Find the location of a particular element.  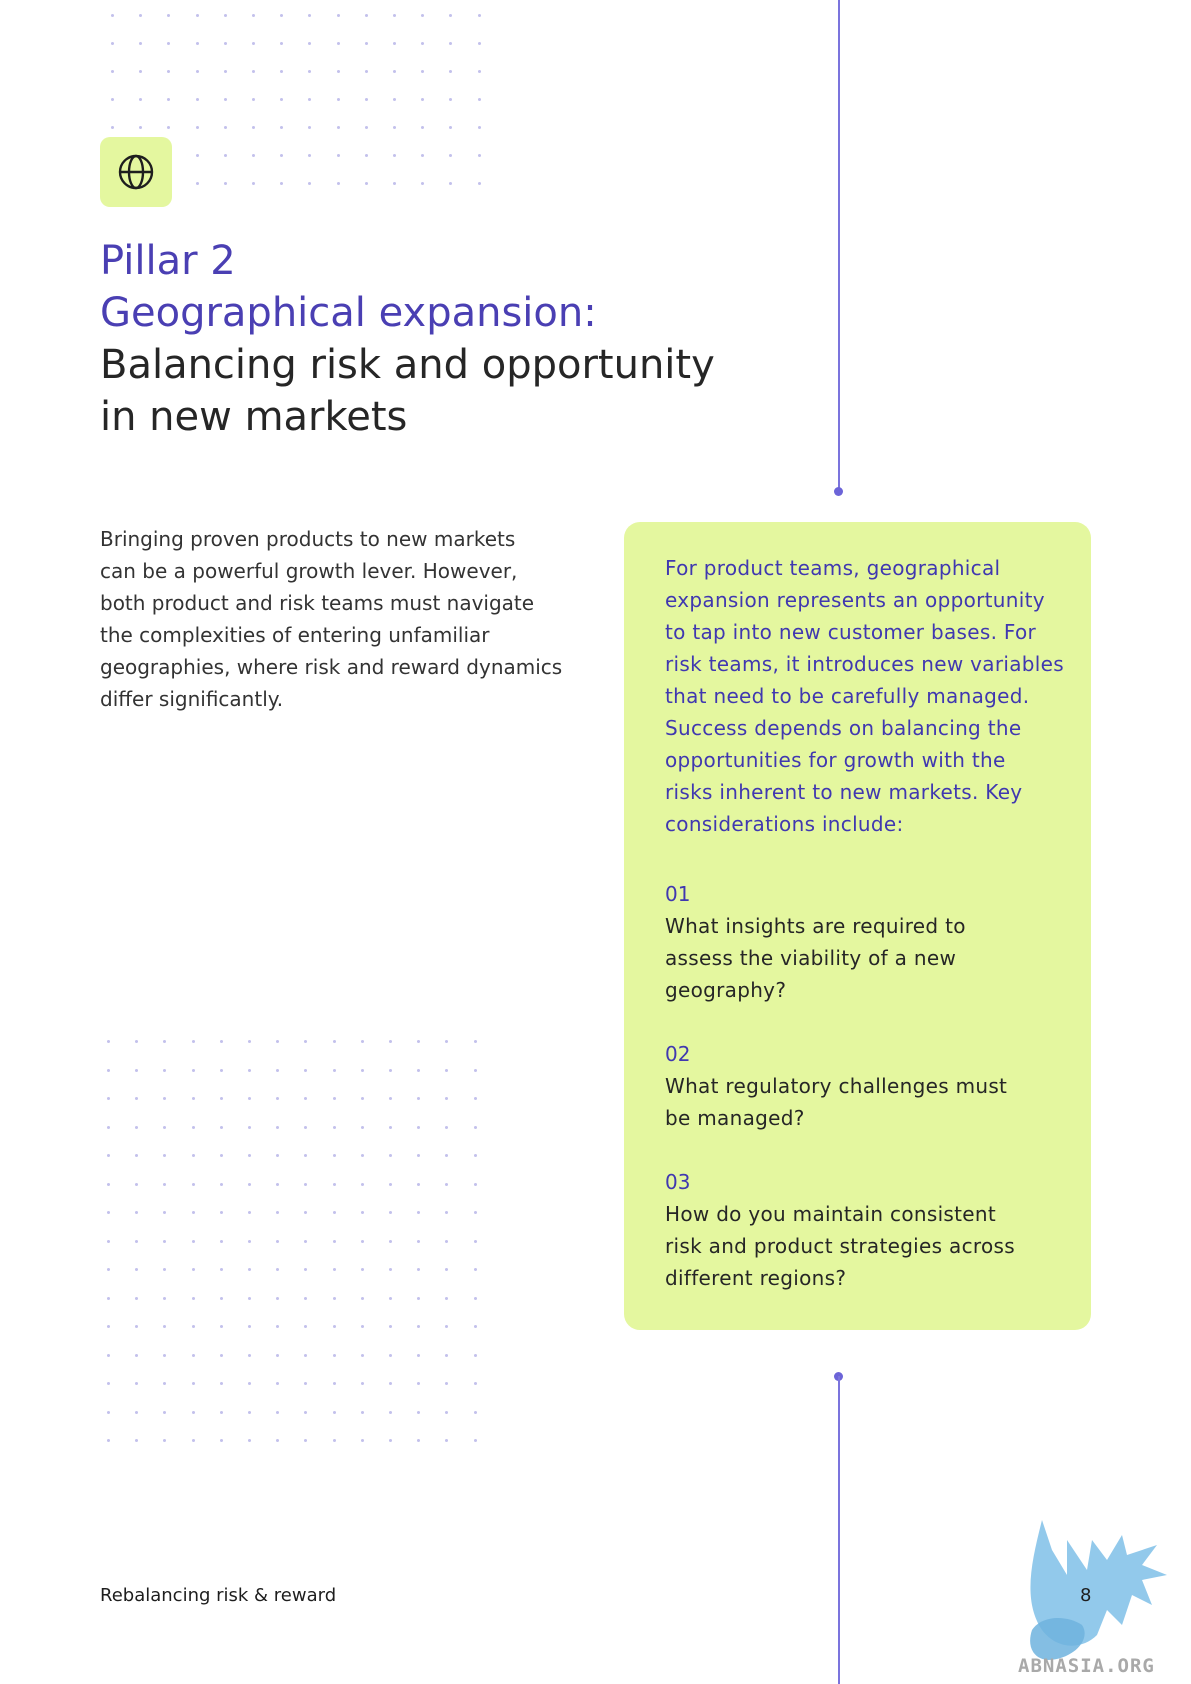

card-lead-line: opportunities for growth with the is located at coordinates (835, 760).